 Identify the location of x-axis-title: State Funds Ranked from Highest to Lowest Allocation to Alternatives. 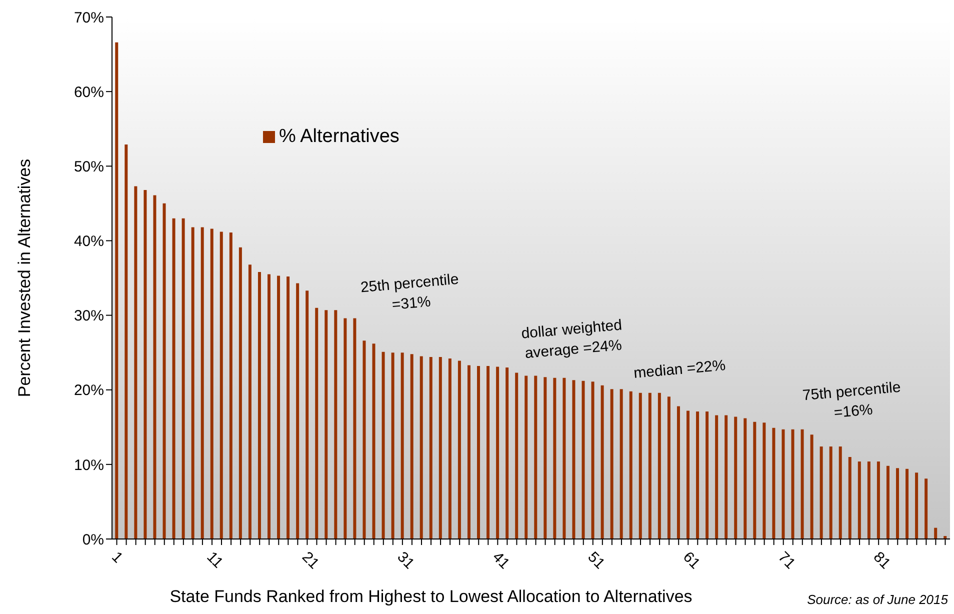
(431, 596).